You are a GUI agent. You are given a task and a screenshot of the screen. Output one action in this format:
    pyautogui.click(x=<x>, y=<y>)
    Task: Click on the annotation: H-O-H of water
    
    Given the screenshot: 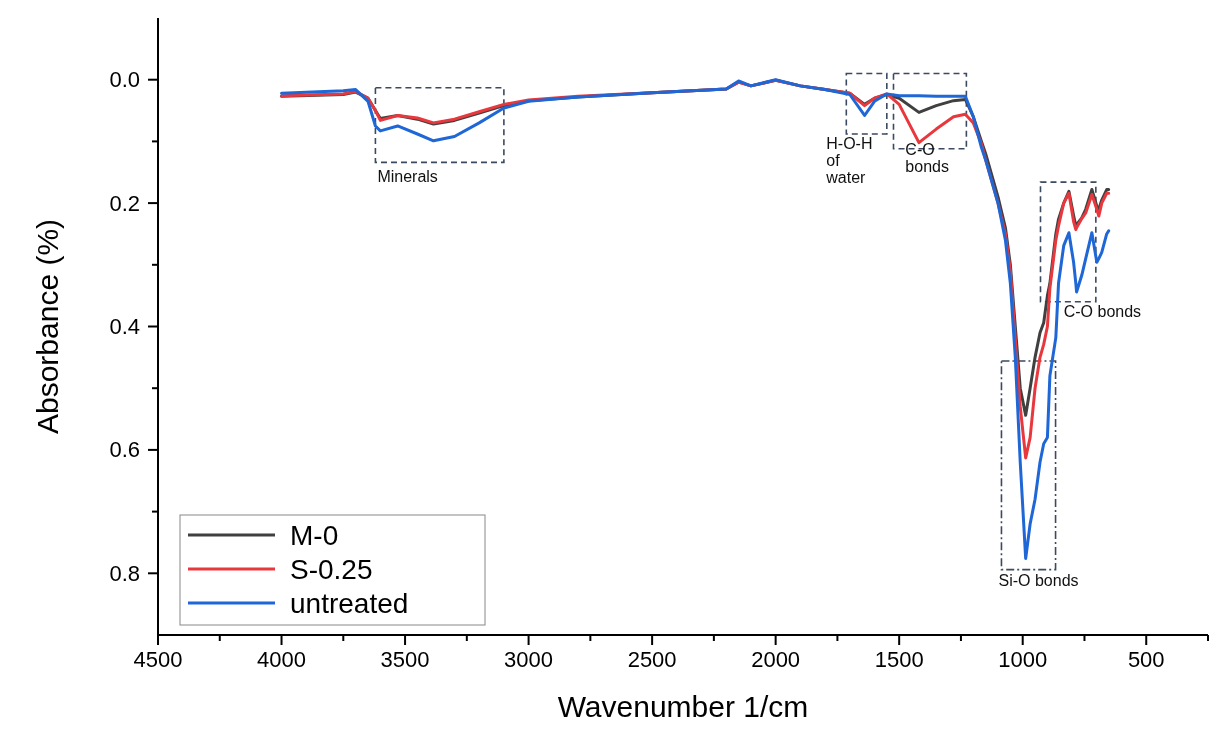 What is the action you would take?
    pyautogui.click(x=849, y=160)
    